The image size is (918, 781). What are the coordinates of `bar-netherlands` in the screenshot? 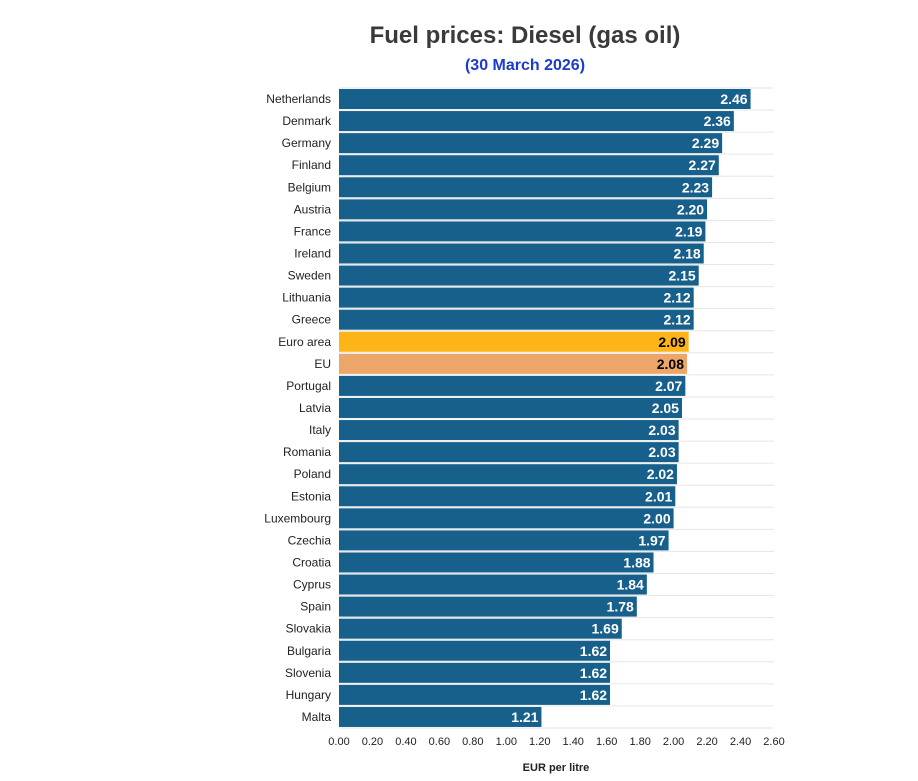 It's located at (545, 99).